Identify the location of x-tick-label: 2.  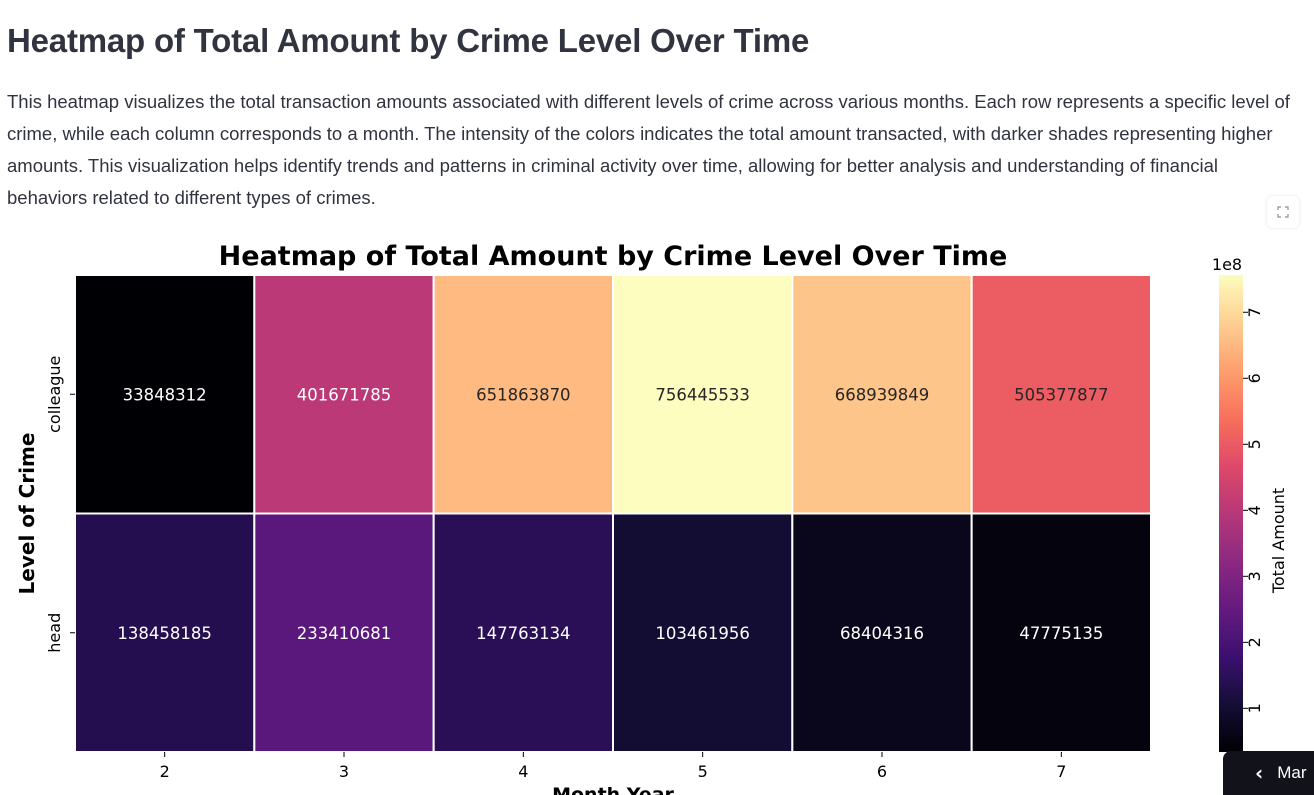
(165, 771).